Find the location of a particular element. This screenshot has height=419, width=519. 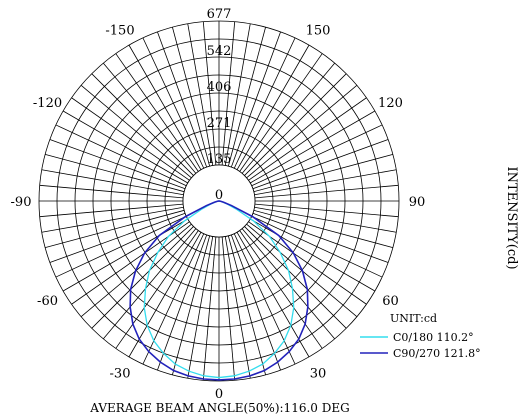

legend-label-c90-270: C90/270 121.8° is located at coordinates (437, 353).